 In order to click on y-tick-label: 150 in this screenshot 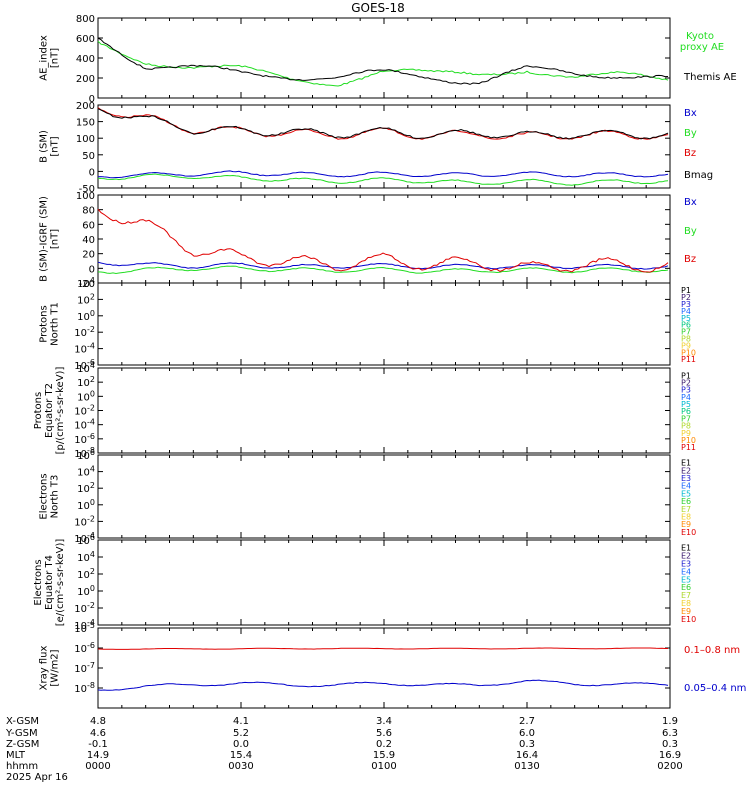, I will do `click(85, 123)`.